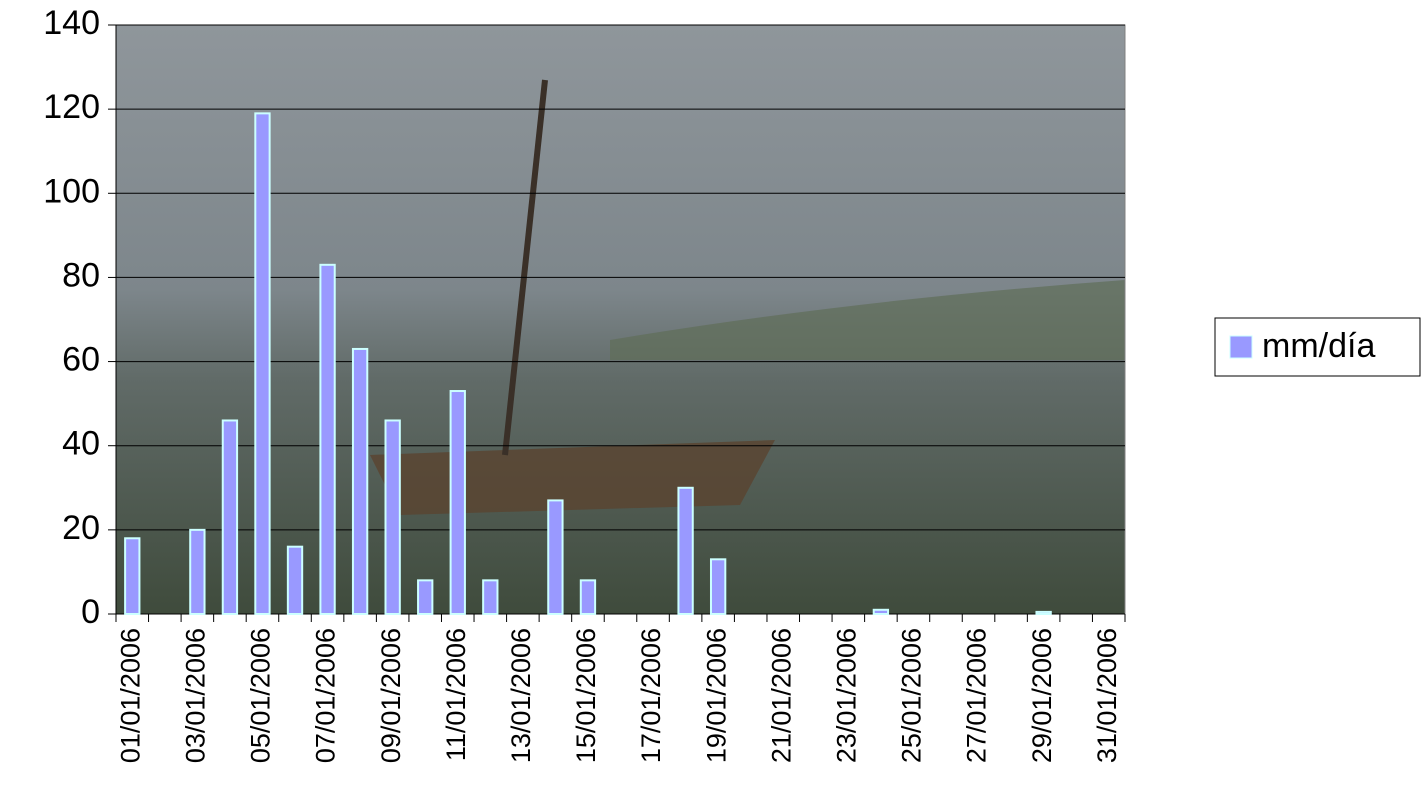  I want to click on background-shore, so click(867, 320).